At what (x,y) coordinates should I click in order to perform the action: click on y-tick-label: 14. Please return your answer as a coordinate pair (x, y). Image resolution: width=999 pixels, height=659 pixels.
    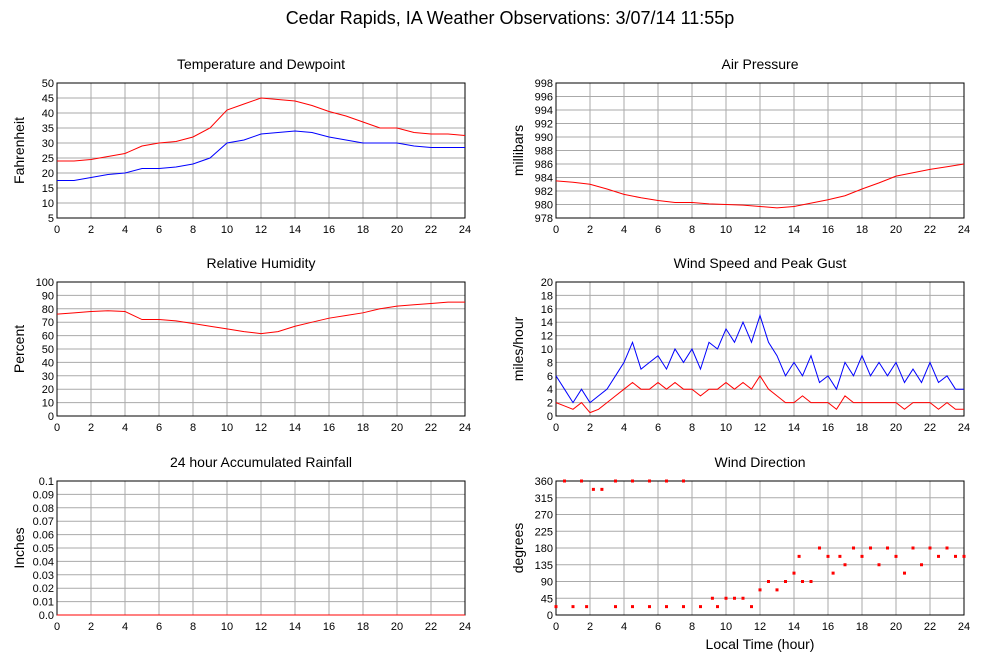
    Looking at the image, I should click on (547, 323).